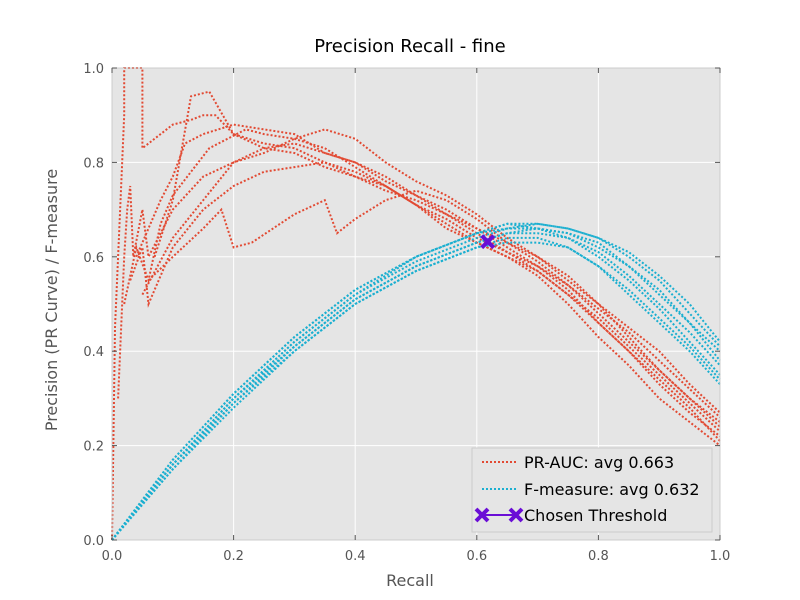 Image resolution: width=800 pixels, height=600 pixels. Describe the element at coordinates (599, 462) in the screenshot. I see `legend-pr-label: PR-AUC: avg 0.663` at that location.